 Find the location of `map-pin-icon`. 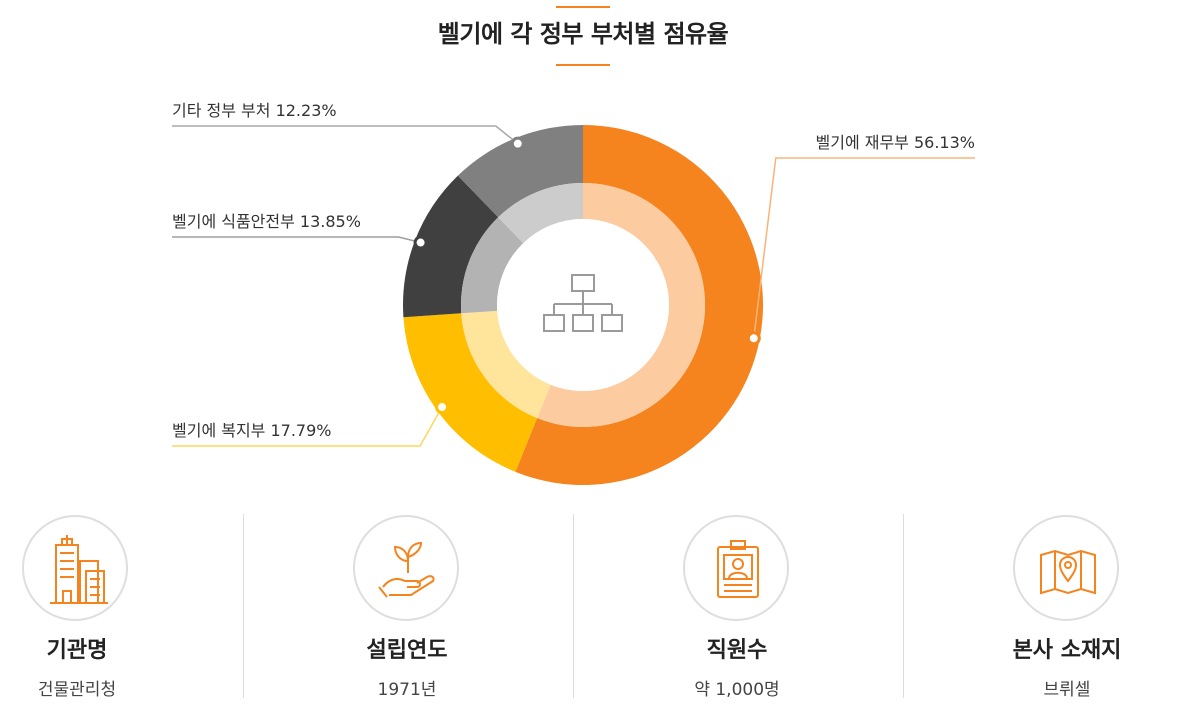

map-pin-icon is located at coordinates (1066, 568).